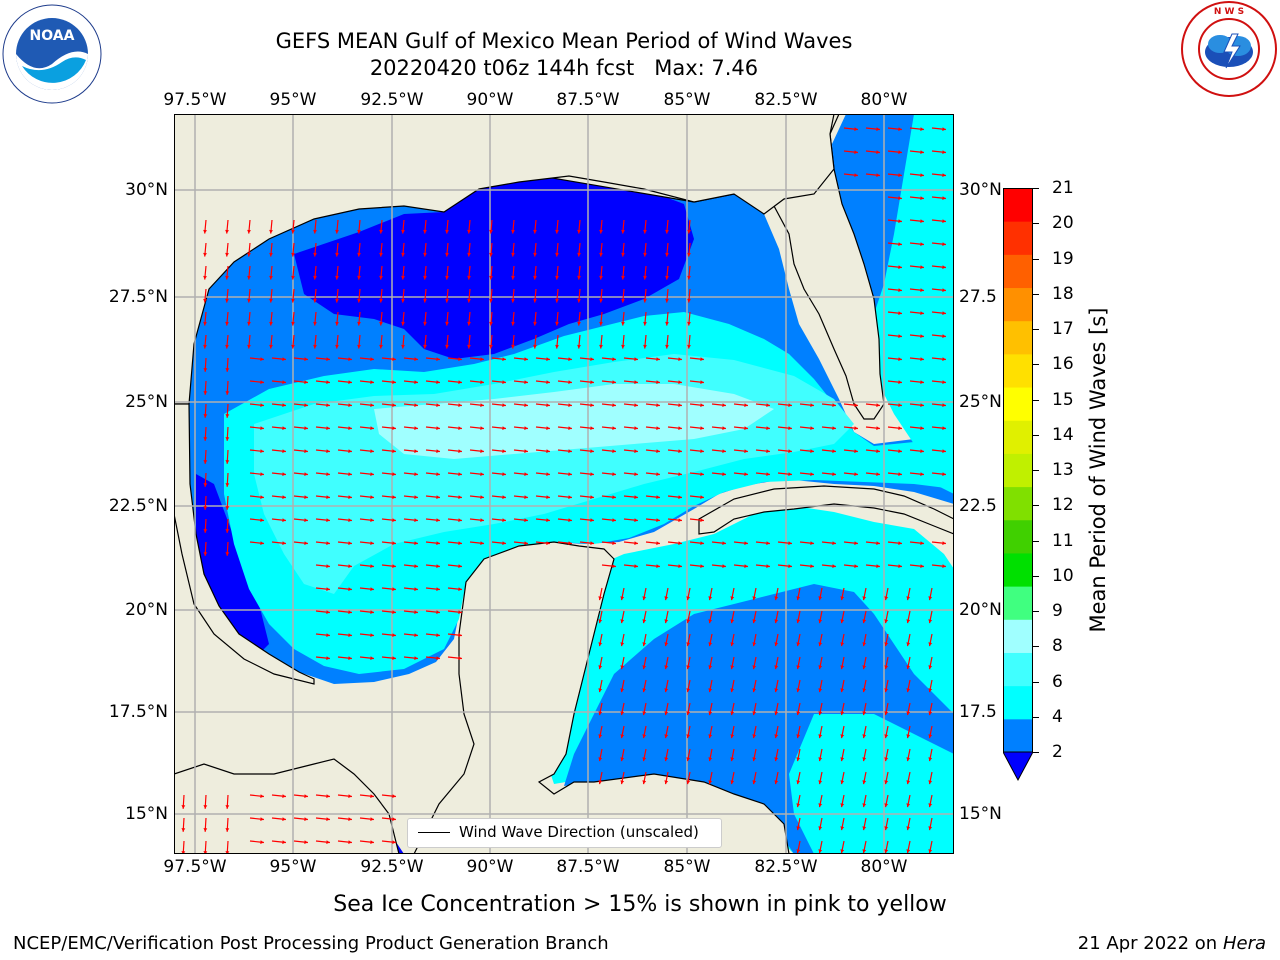 The image size is (1280, 960). I want to click on lat-tick-label-right: 25°N, so click(980, 402).